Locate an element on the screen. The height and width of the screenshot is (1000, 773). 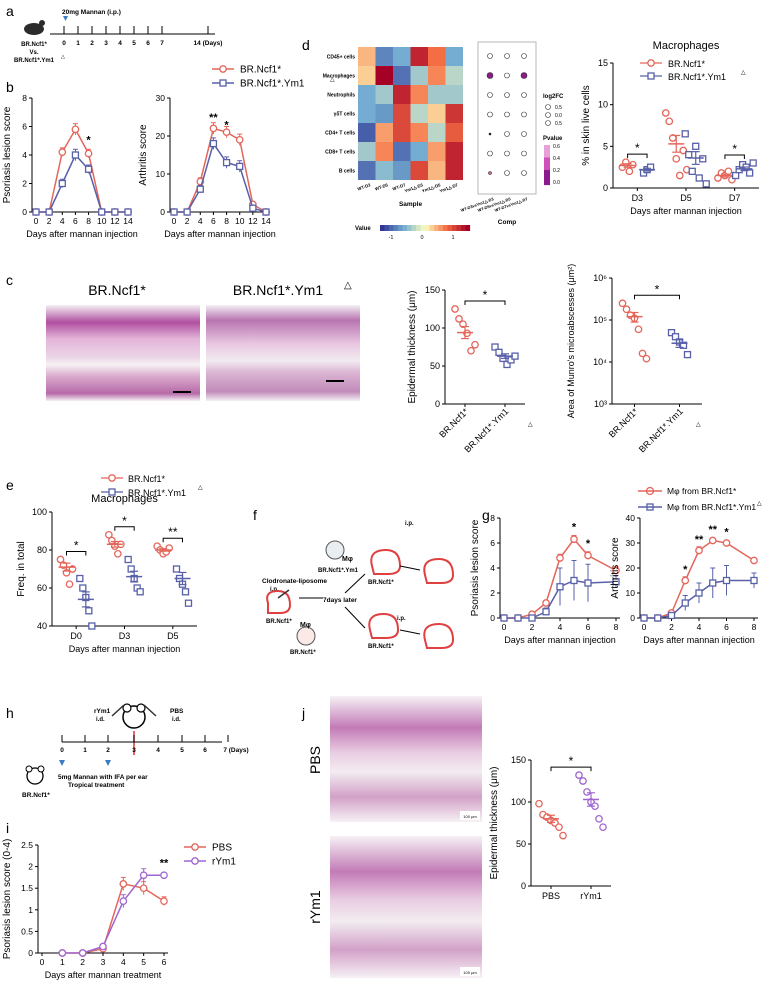
legend-label: BR.Ncf1*.Ym1 is located at coordinates (272, 84).